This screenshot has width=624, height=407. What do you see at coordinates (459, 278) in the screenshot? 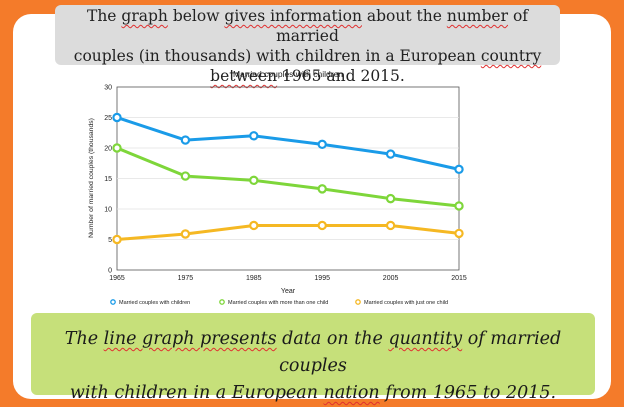
I see `x-tick-label: 2015` at bounding box center [459, 278].